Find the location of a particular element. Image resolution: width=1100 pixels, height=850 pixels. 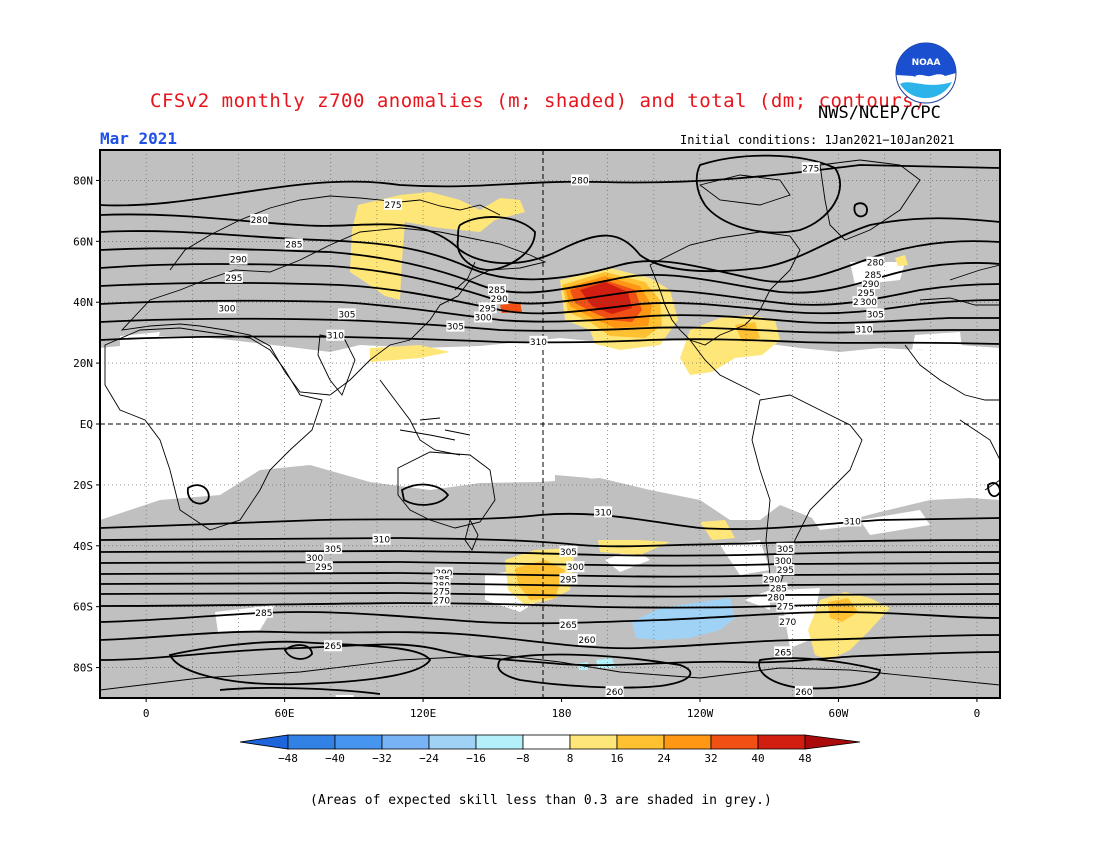

longitude-axis: 0 60E 120E 180 120W 60W 0 is located at coordinates (561, 709).